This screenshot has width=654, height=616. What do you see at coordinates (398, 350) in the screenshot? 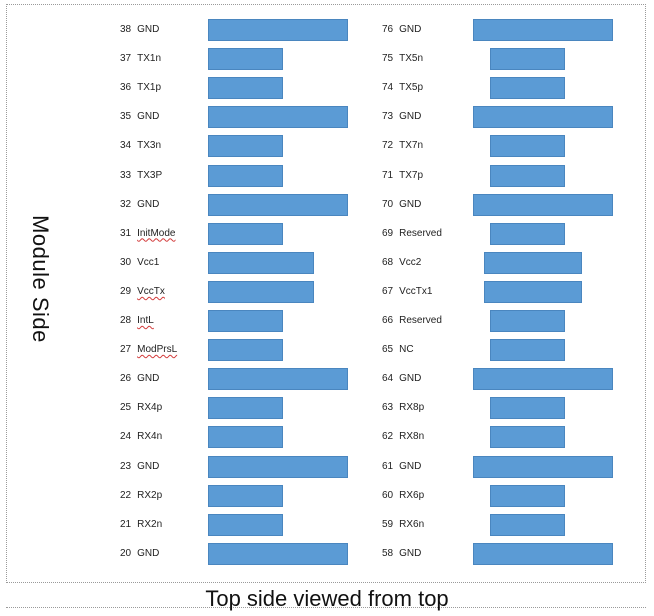
I see `pin-label: 65 NC` at bounding box center [398, 350].